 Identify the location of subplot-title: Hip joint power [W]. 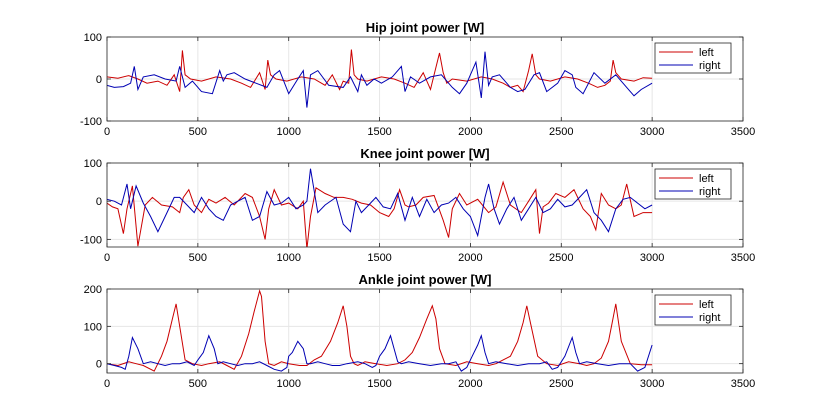
(425, 27).